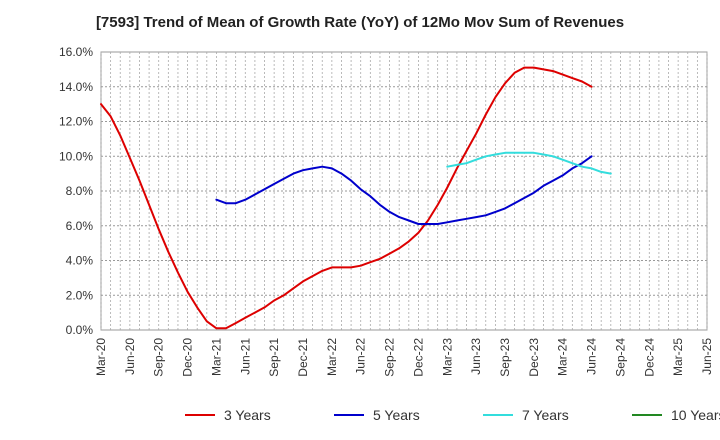  What do you see at coordinates (390, 357) in the screenshot?
I see `x-tick-label: Sep-22` at bounding box center [390, 357].